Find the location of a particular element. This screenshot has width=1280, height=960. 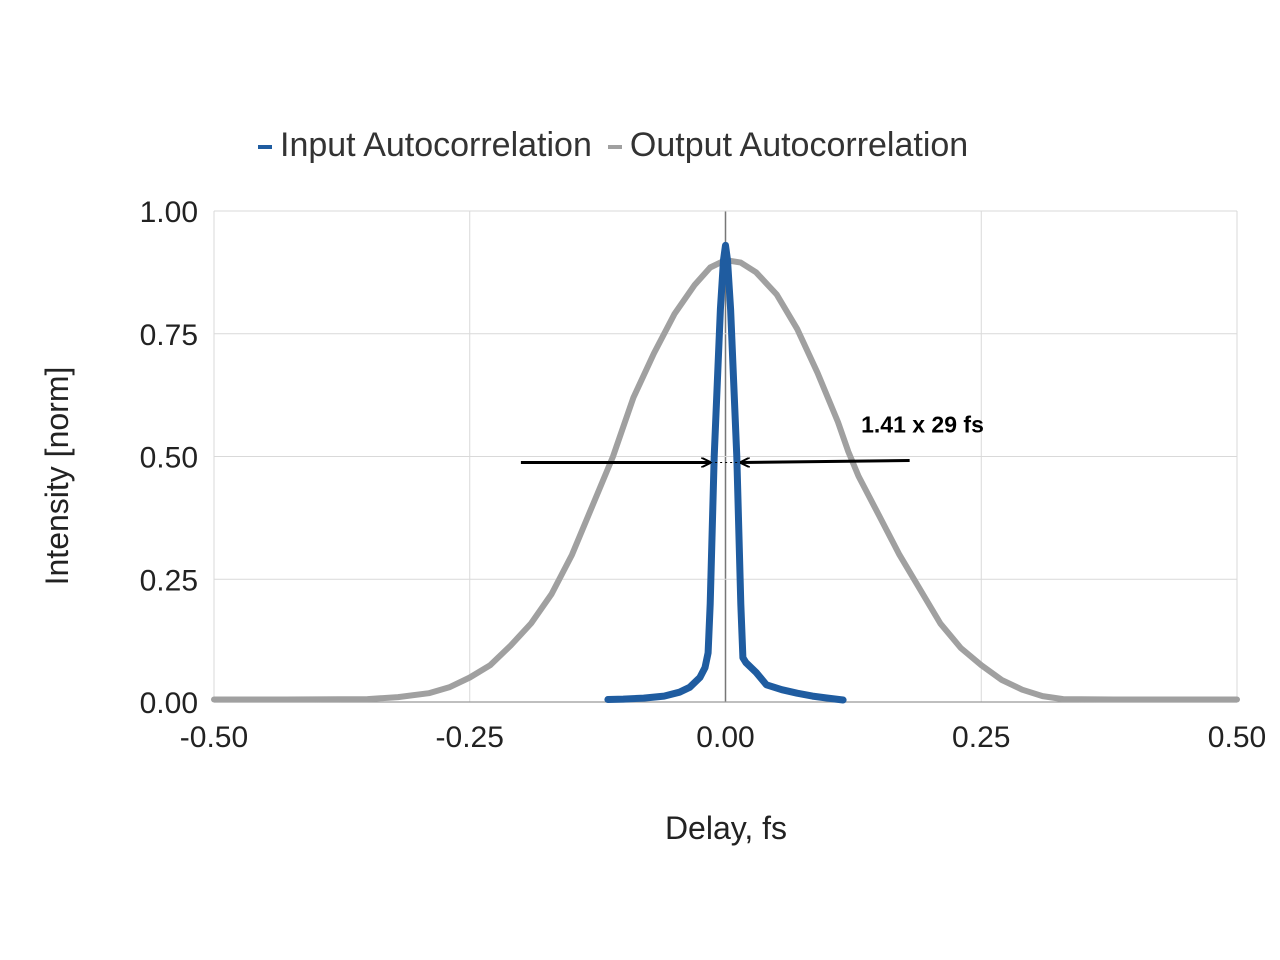

x-tick-label: 0.25 is located at coordinates (981, 737).